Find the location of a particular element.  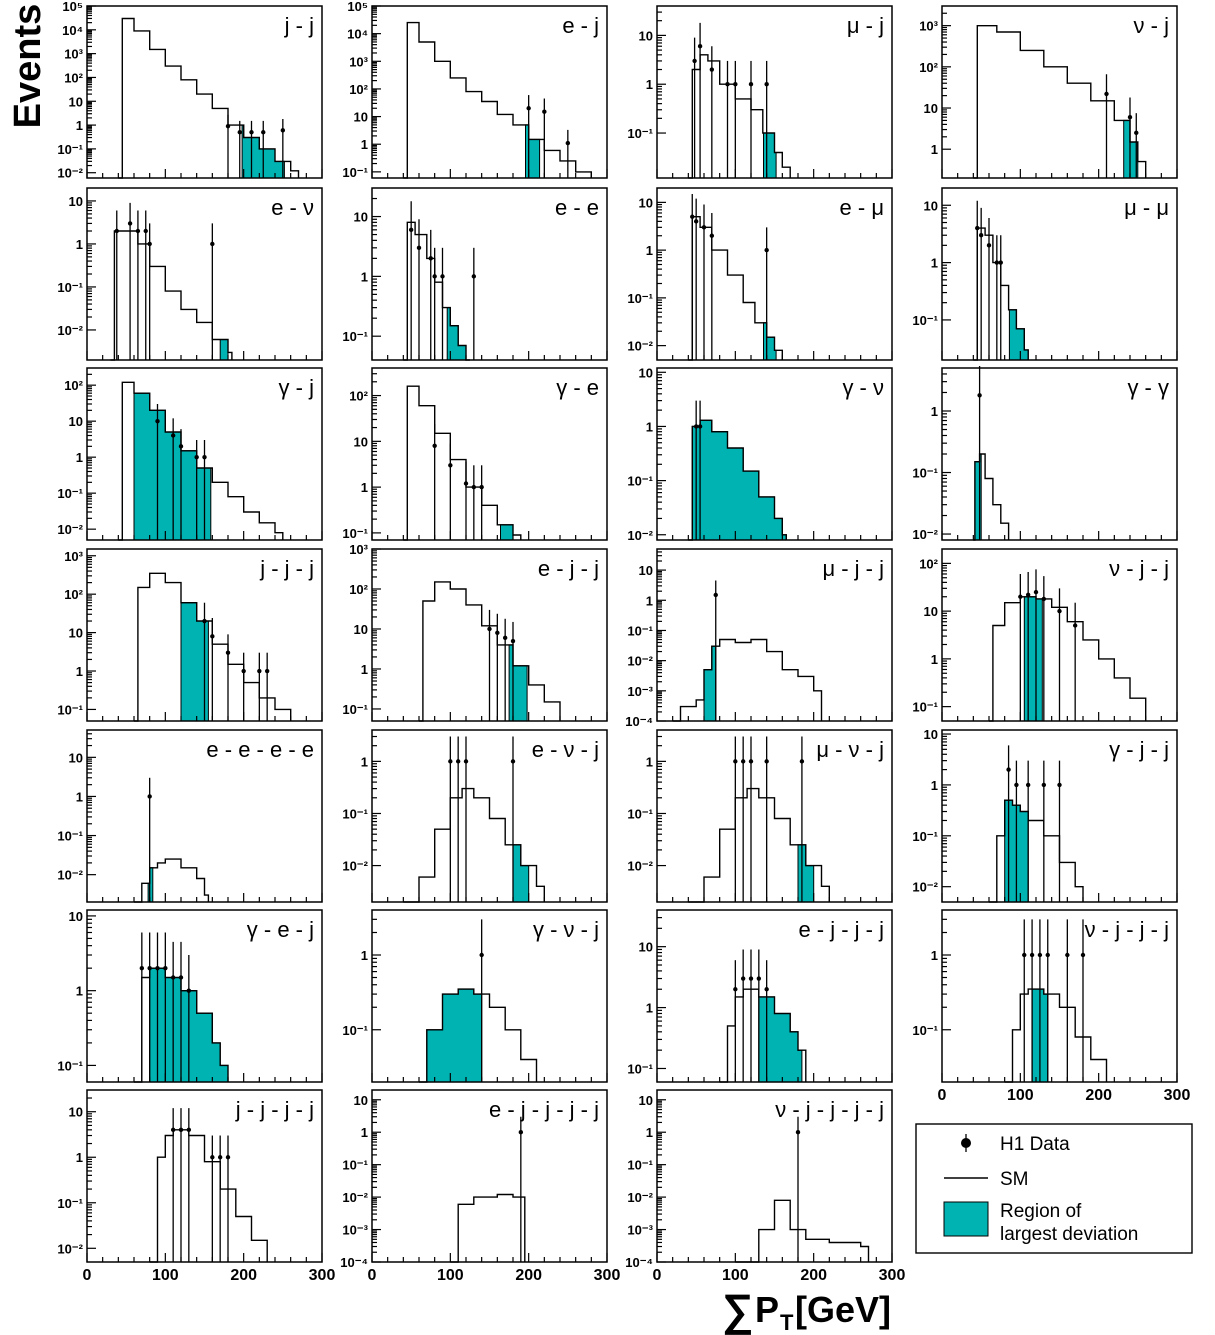

channel-label: ν - j is located at coordinates (1151, 25).